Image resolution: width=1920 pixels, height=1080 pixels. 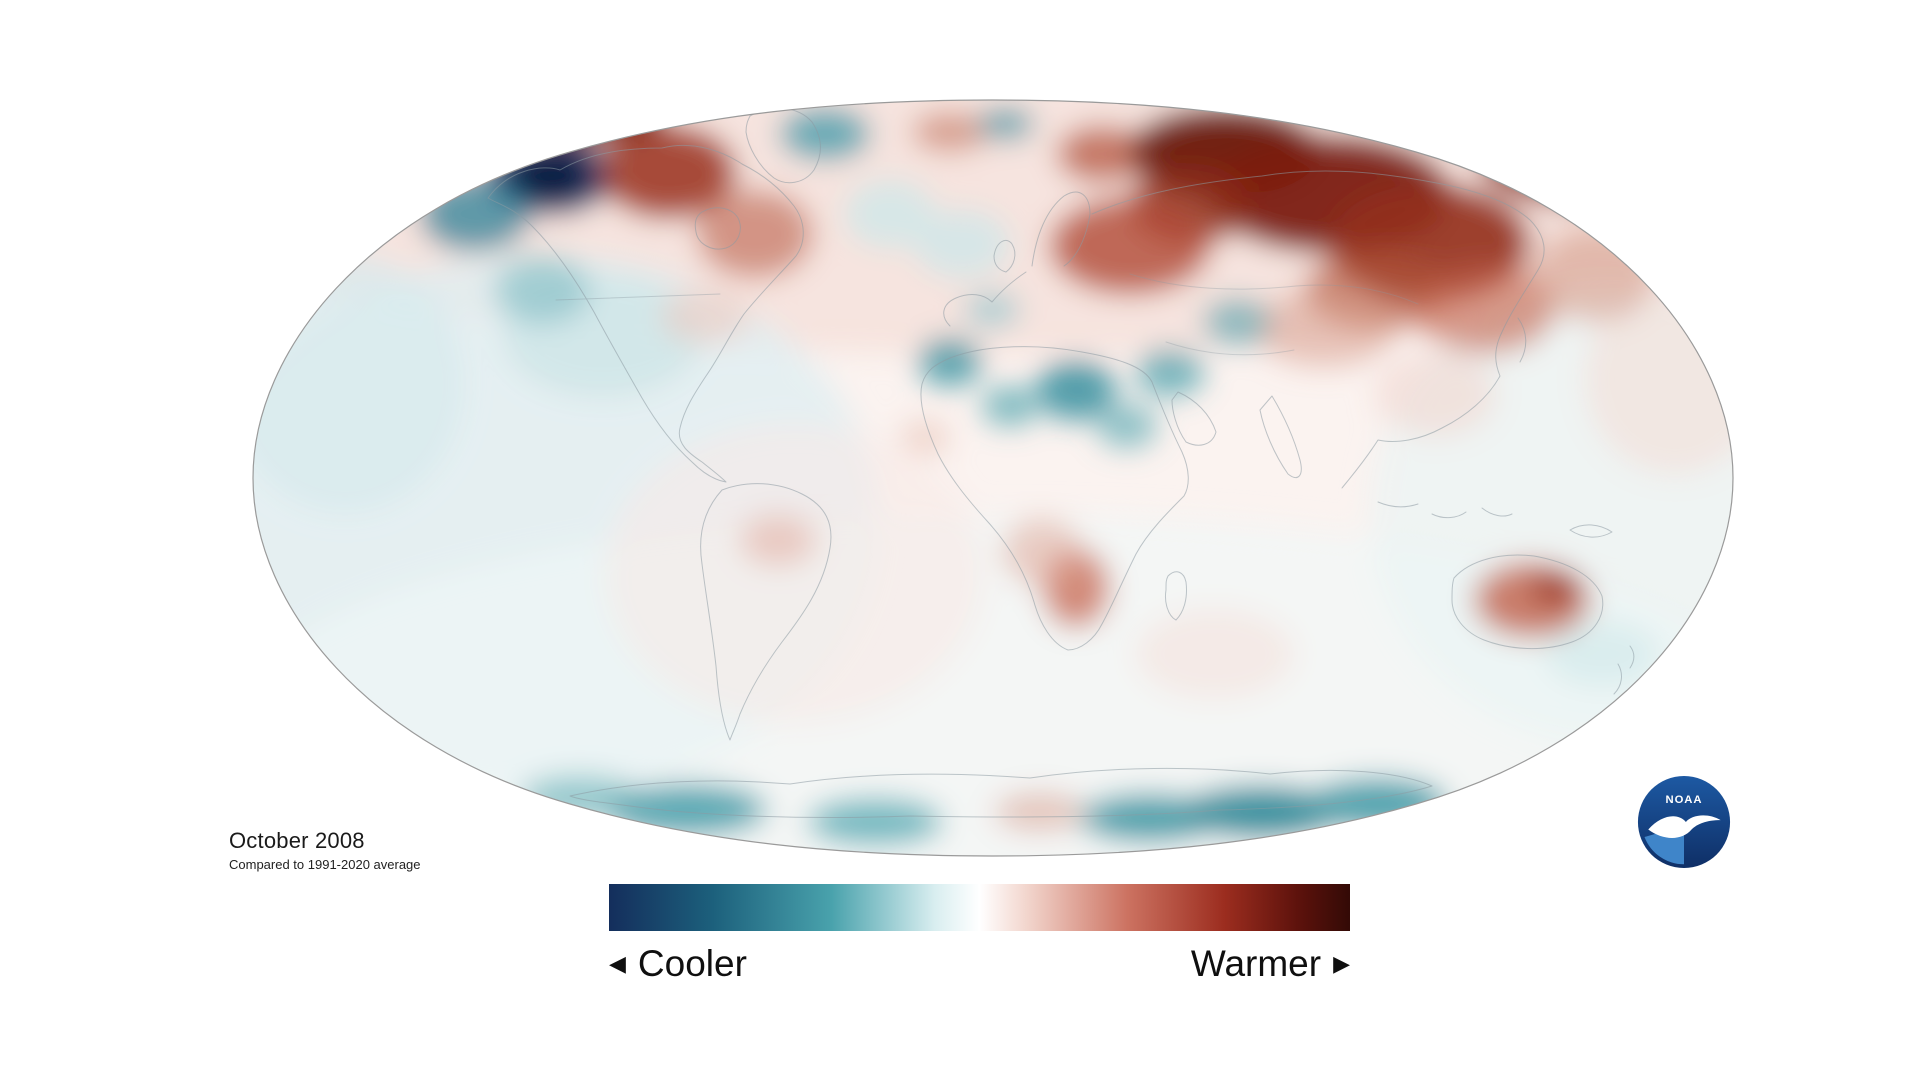 What do you see at coordinates (617, 963) in the screenshot?
I see `cooler-arrow-icon: ◀` at bounding box center [617, 963].